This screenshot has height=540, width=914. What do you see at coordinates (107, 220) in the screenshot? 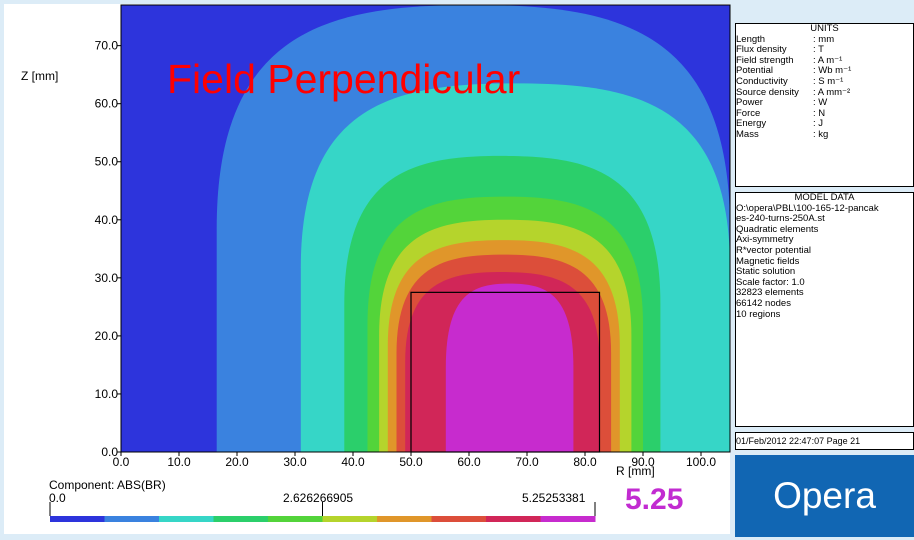
I see `y-tick-label: 40.0` at bounding box center [107, 220].